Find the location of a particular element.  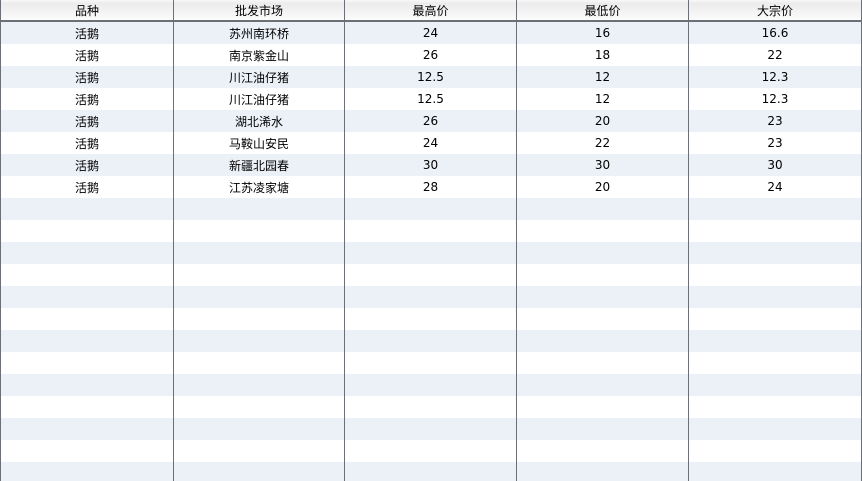

table-row: 活鹅 江苏凌家塘 28 20 24 is located at coordinates (431, 187).